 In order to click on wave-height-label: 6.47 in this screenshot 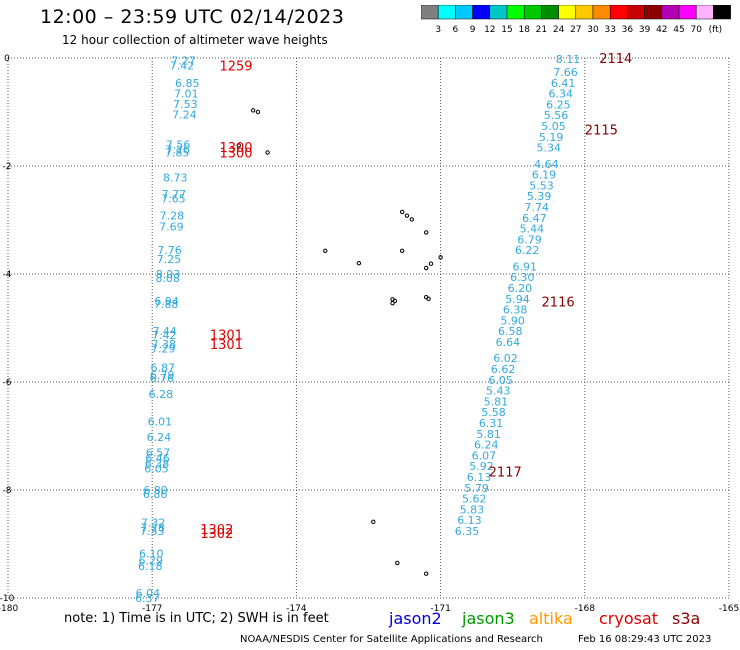, I will do `click(534, 218)`.